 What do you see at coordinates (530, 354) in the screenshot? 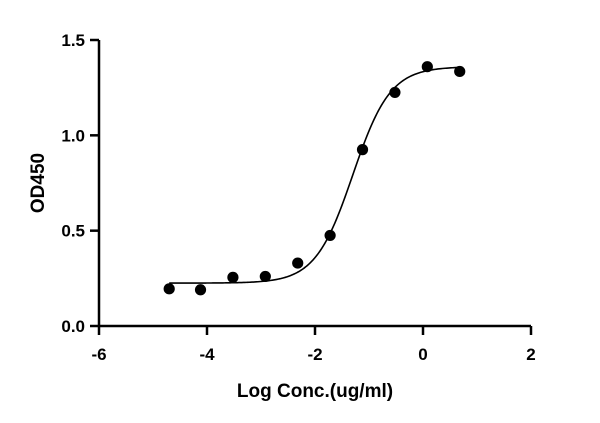
I see `x-tick-label: 2` at bounding box center [530, 354].